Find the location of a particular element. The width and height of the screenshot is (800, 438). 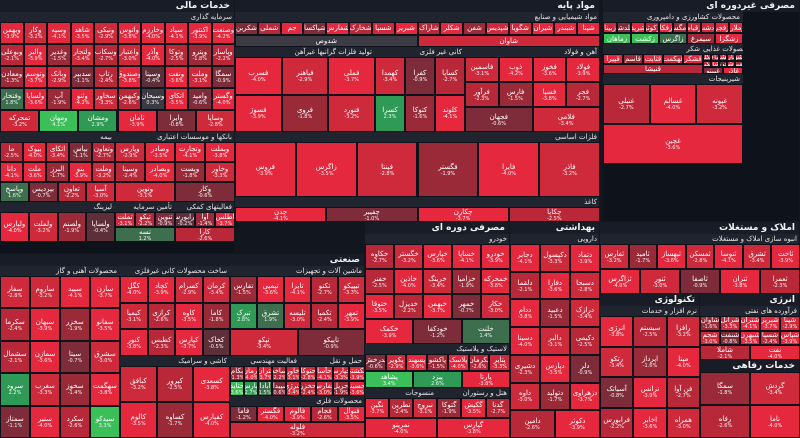

stock-tile: ثنوسا -4.1% is located at coordinates (728, 256).